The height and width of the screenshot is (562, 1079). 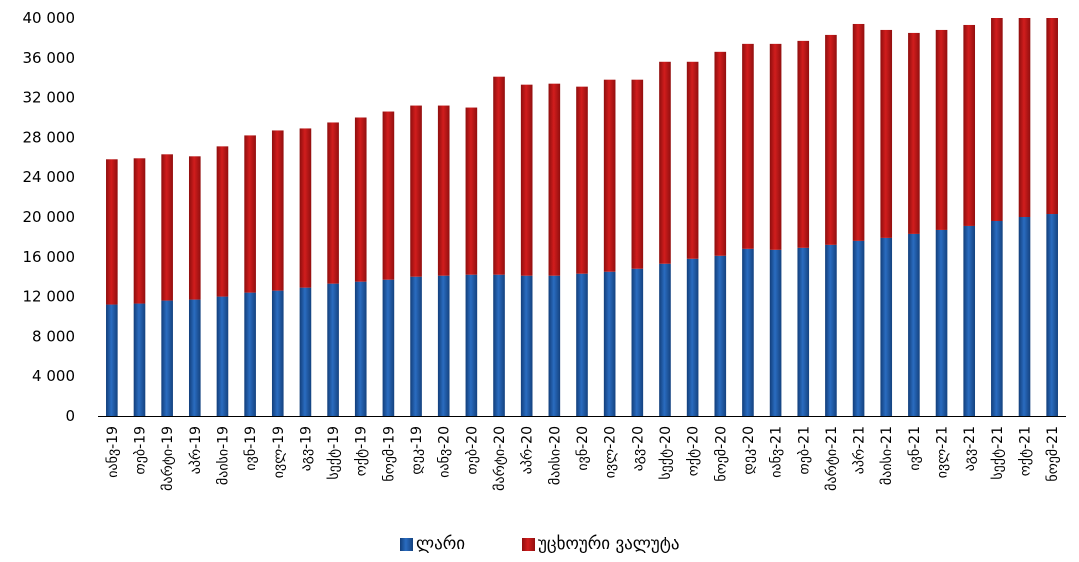 I want to click on x-tick-label: ივლ-20, so click(x=611, y=452).